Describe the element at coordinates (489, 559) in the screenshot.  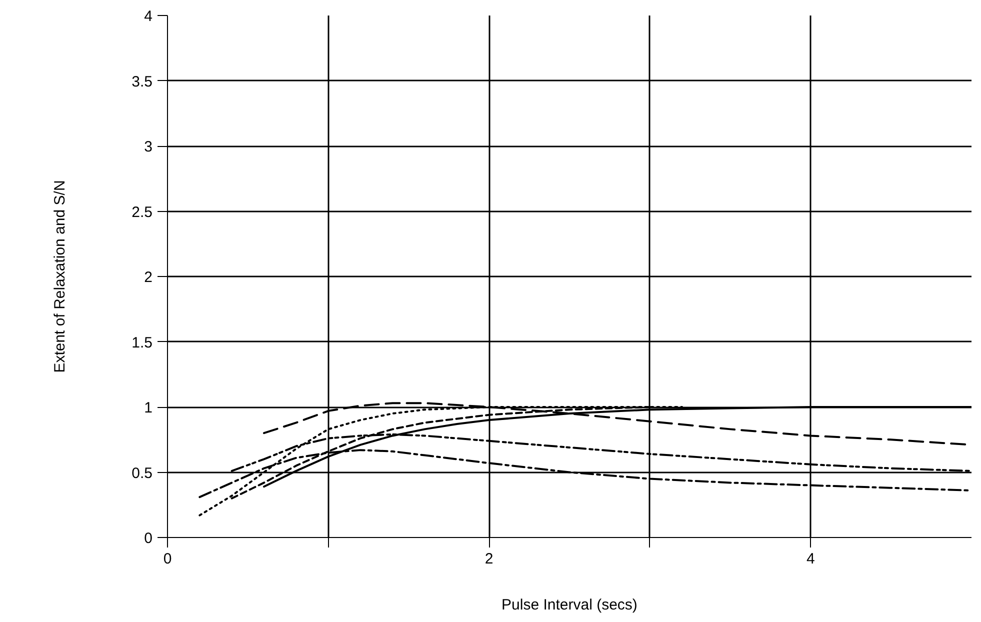
I see `x-tick-label: 2` at that location.